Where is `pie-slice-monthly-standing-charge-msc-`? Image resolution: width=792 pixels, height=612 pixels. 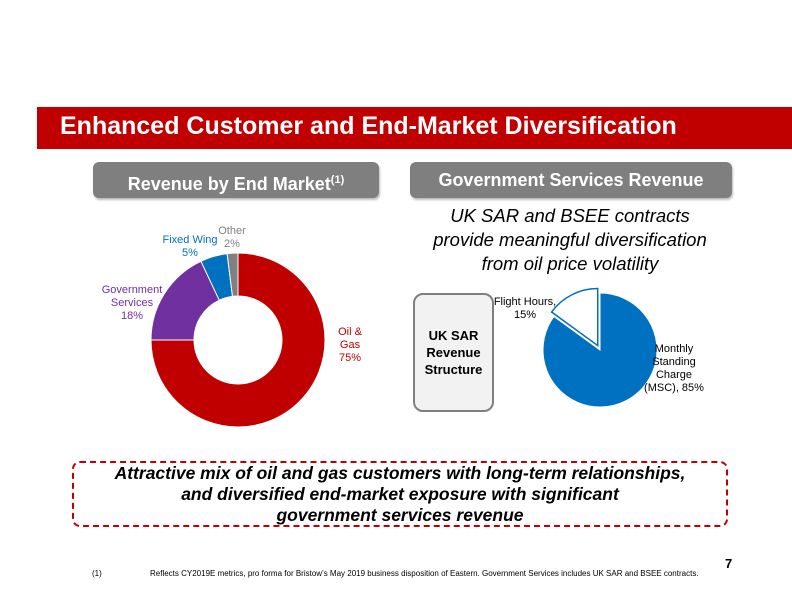 pie-slice-monthly-standing-charge-msc- is located at coordinates (600, 350).